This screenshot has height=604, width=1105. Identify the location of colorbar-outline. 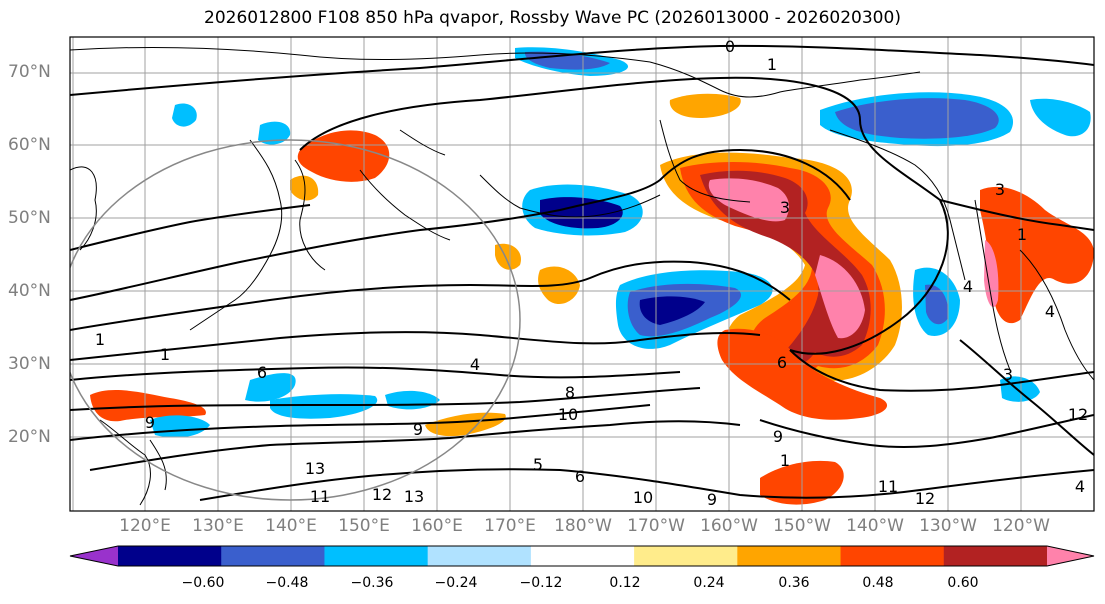
(582, 556).